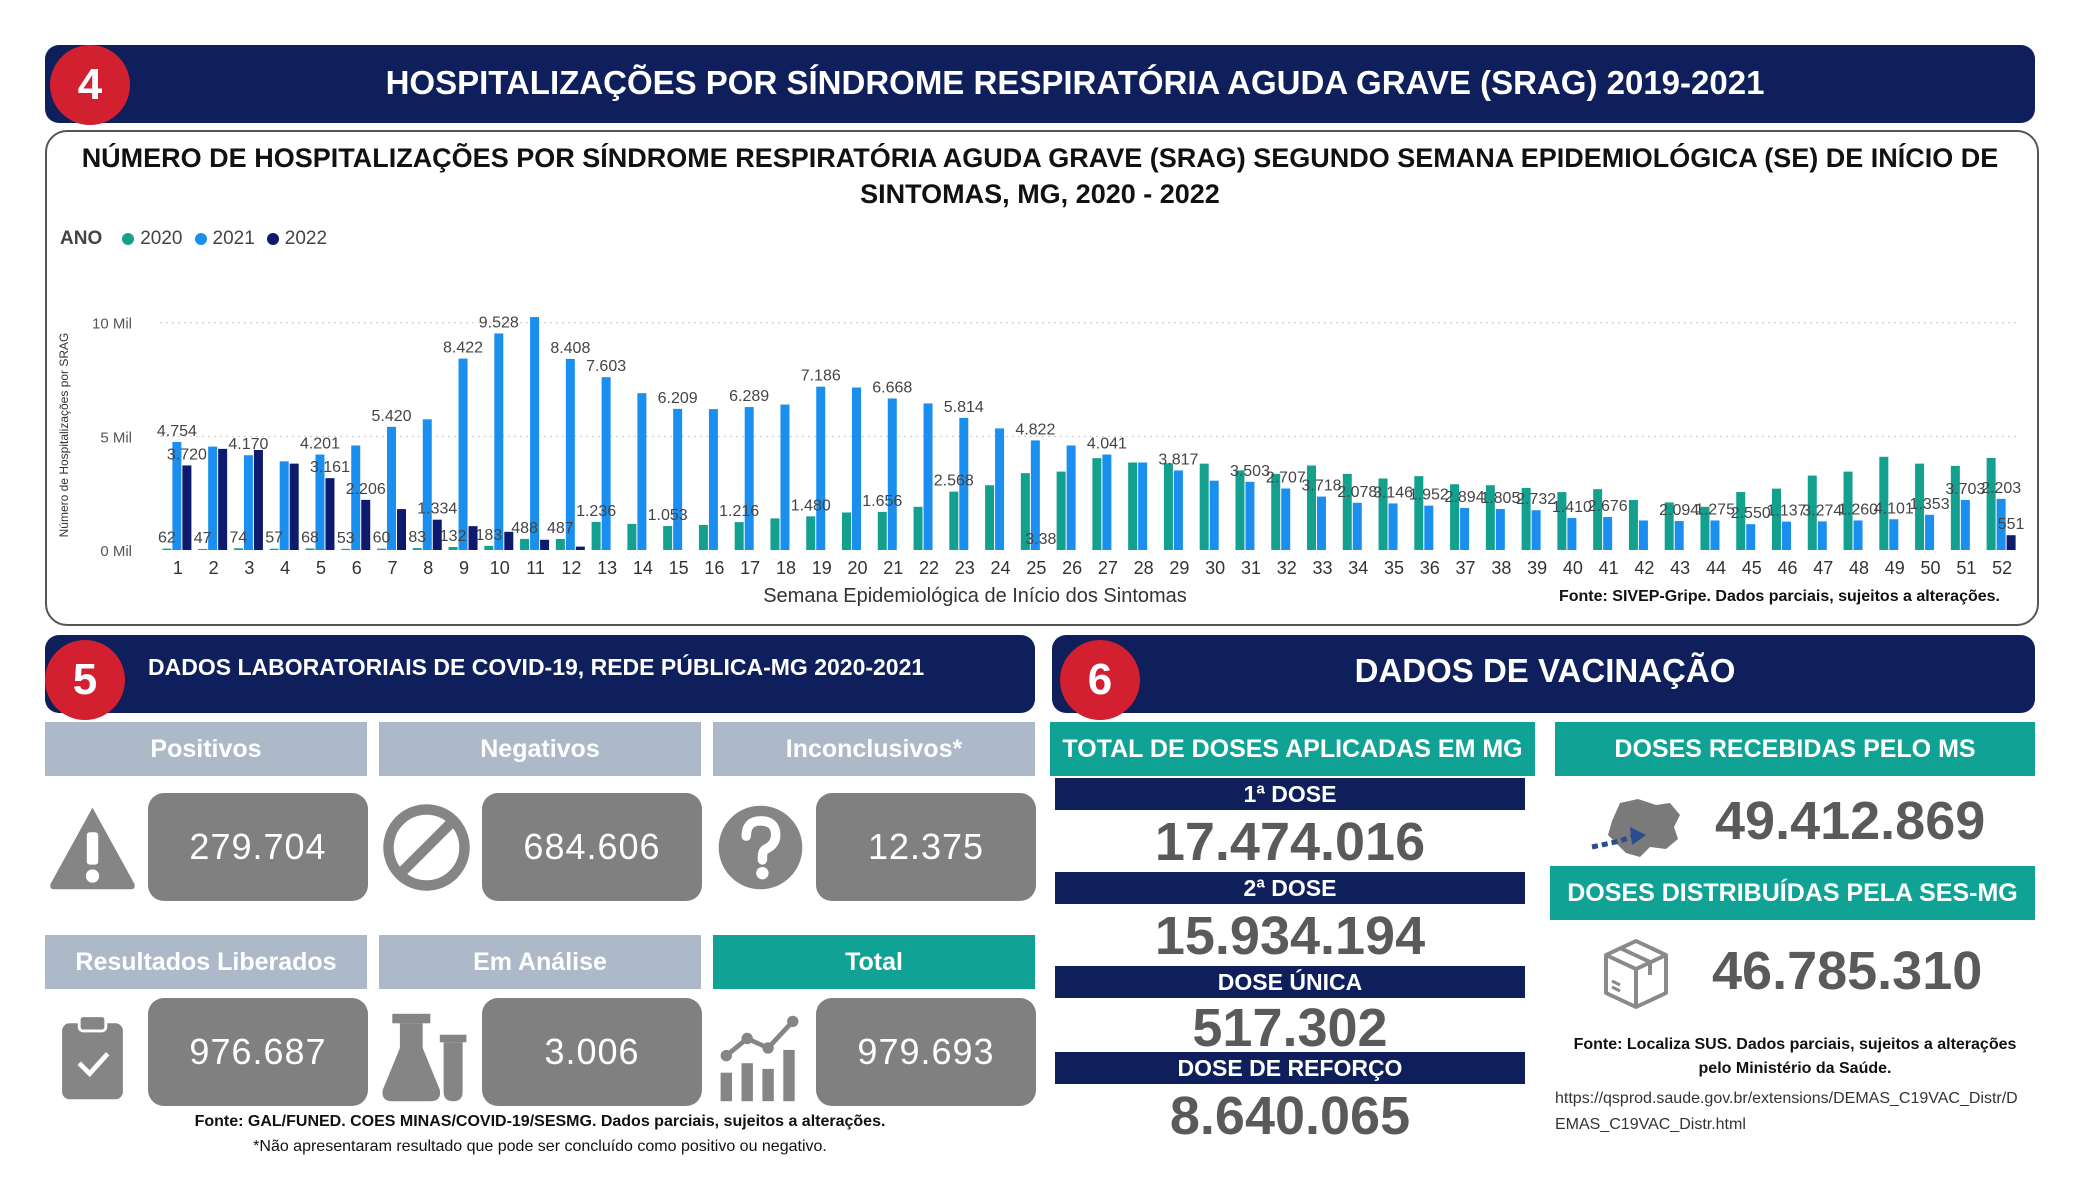 The image size is (2075, 1200). Describe the element at coordinates (200, 239) in the screenshot. I see `legend-swatch-2021` at that location.